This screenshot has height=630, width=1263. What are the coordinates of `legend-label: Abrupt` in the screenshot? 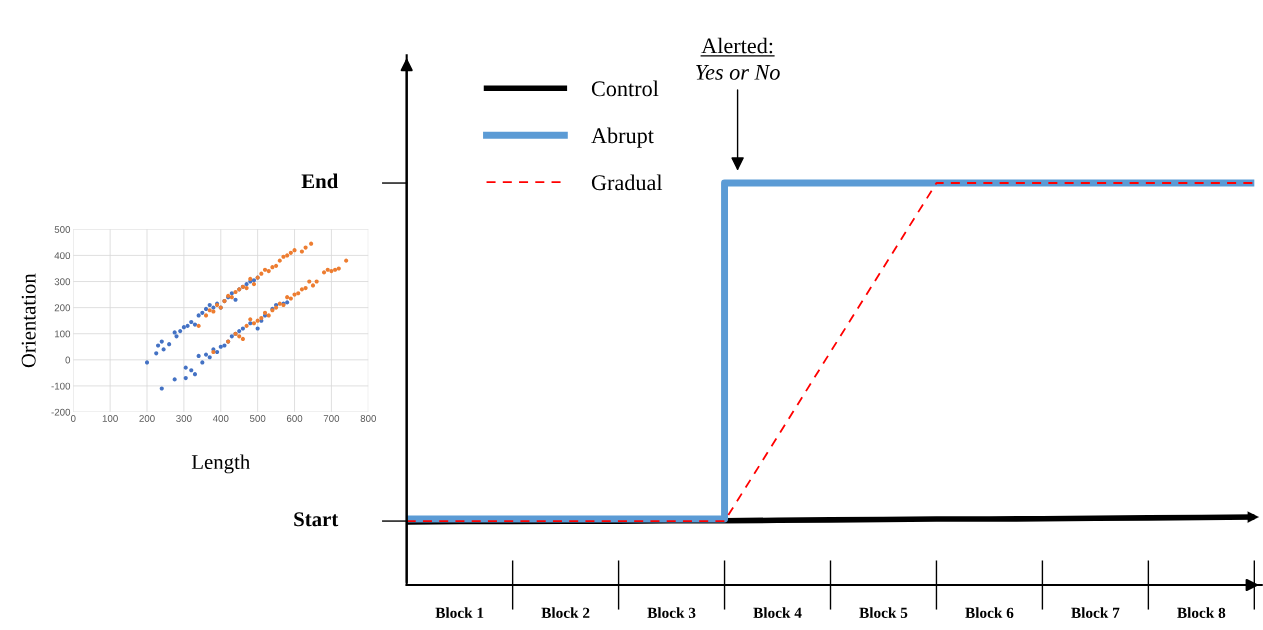 It's located at (622, 137).